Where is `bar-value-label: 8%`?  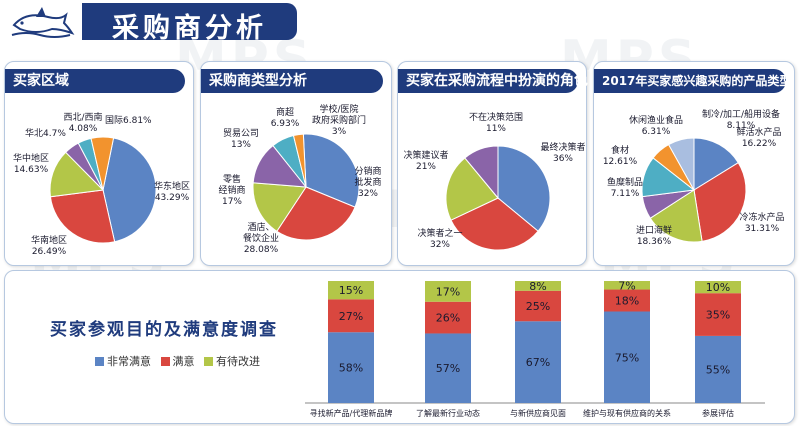
bar-value-label: 8% is located at coordinates (537, 286).